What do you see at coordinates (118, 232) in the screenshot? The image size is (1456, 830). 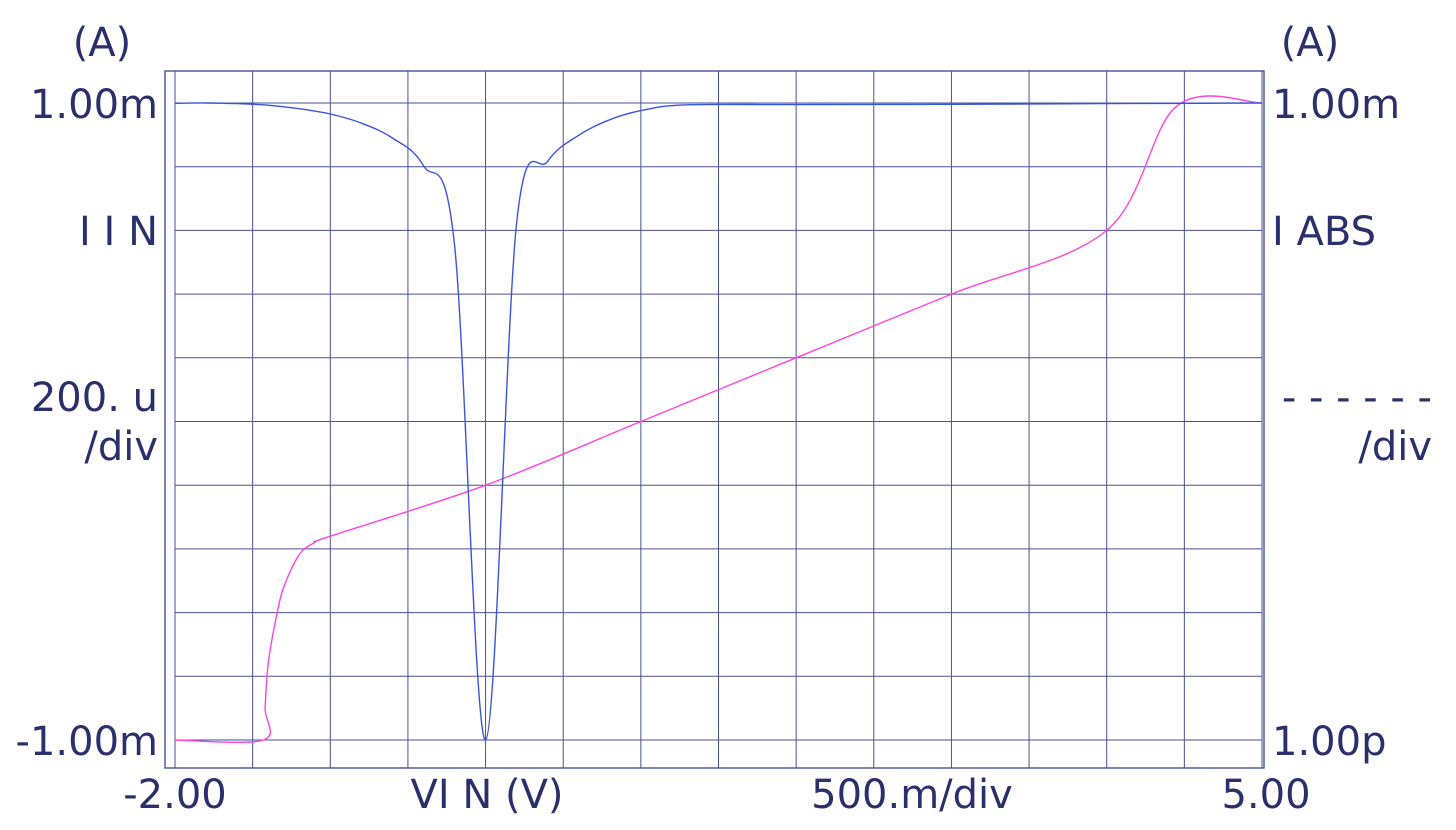 I see `left-axis-name: I I N` at bounding box center [118, 232].